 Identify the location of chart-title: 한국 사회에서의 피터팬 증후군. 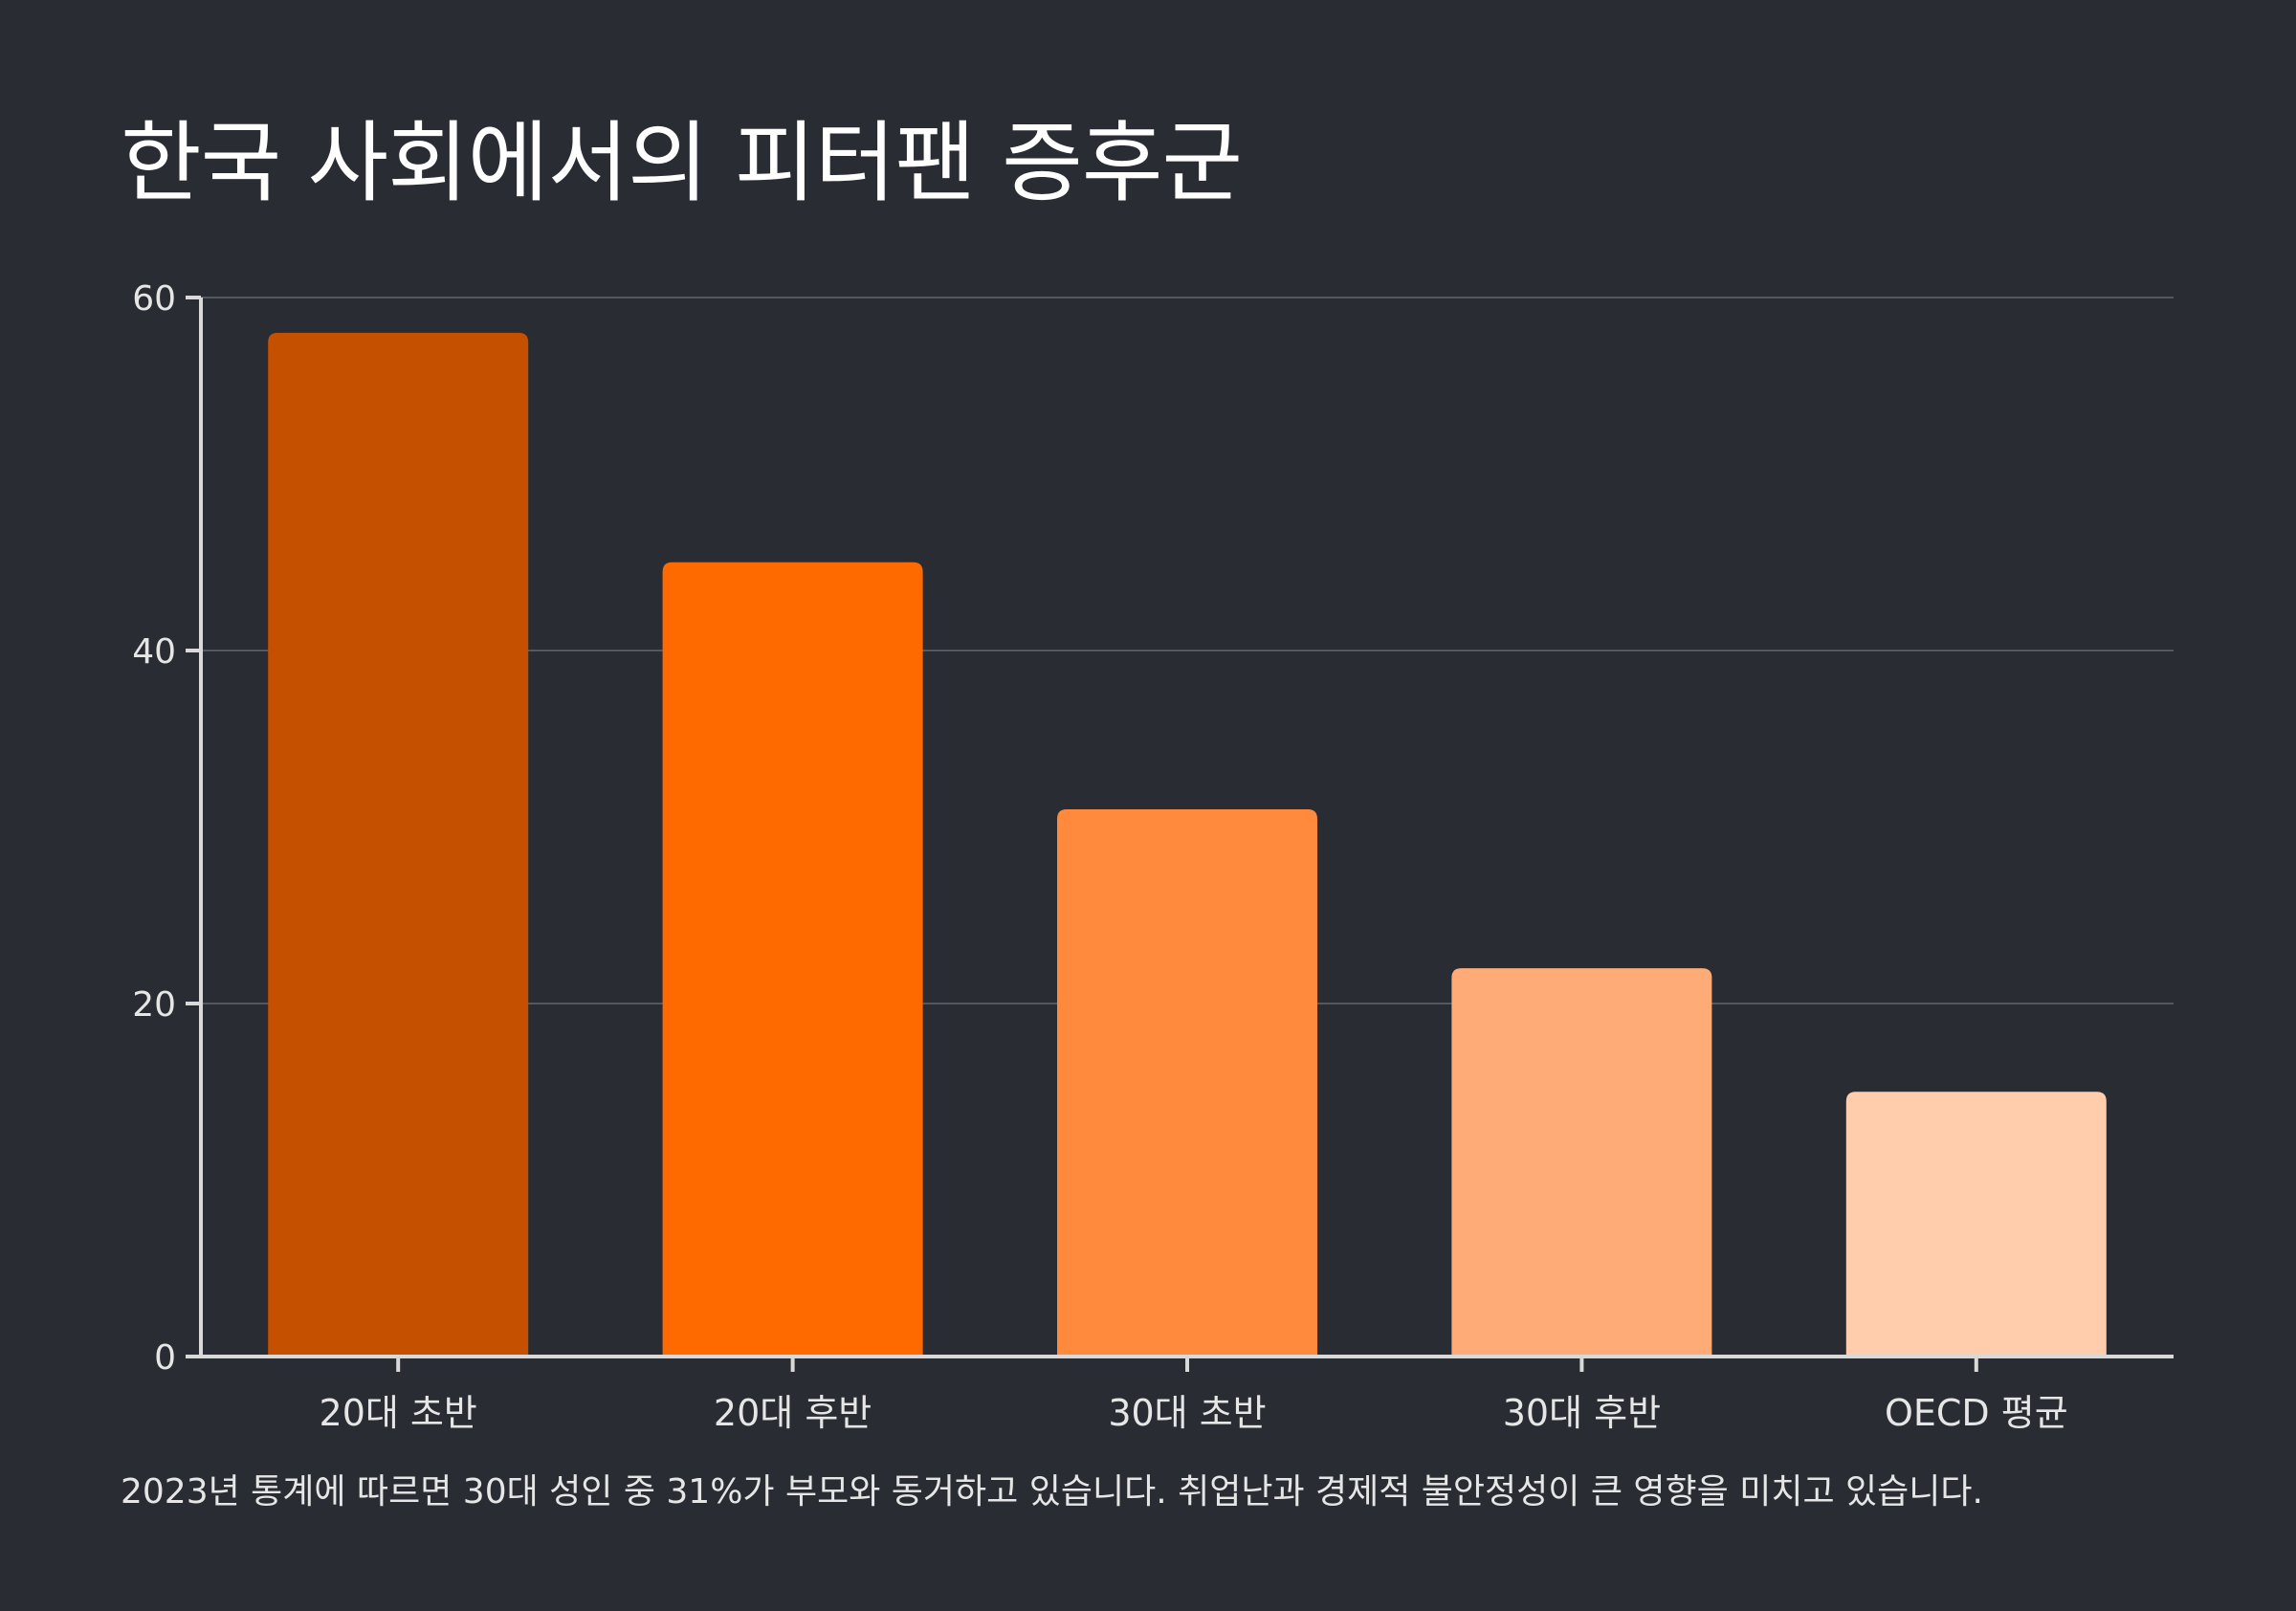
(682, 163).